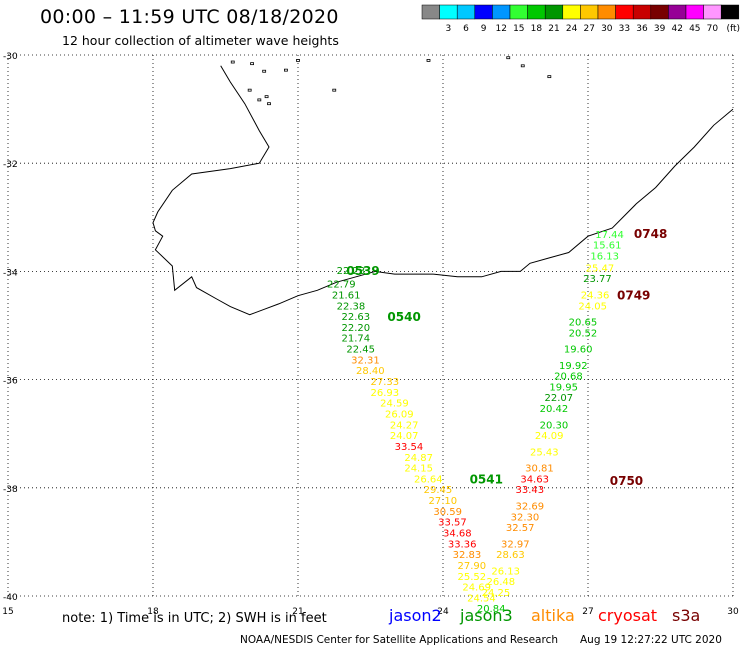  What do you see at coordinates (595, 295) in the screenshot?
I see `wave-height-value: 24.36` at bounding box center [595, 295].